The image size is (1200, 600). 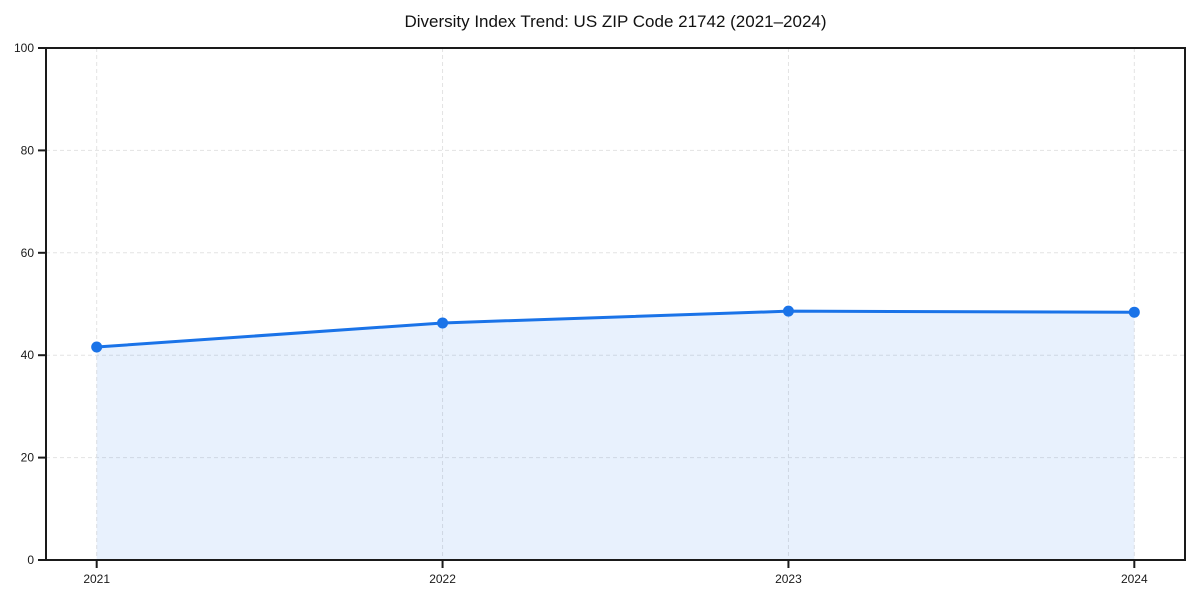 I want to click on y-tick-label: 60, so click(x=28, y=253).